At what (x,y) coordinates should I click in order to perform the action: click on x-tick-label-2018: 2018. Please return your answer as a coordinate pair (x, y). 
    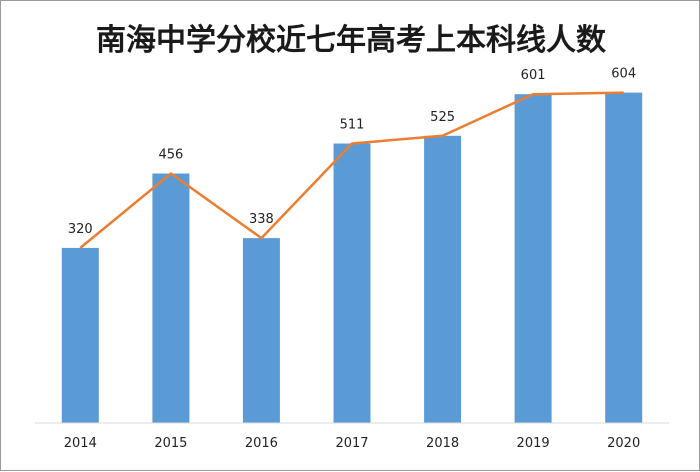
    Looking at the image, I should click on (442, 443).